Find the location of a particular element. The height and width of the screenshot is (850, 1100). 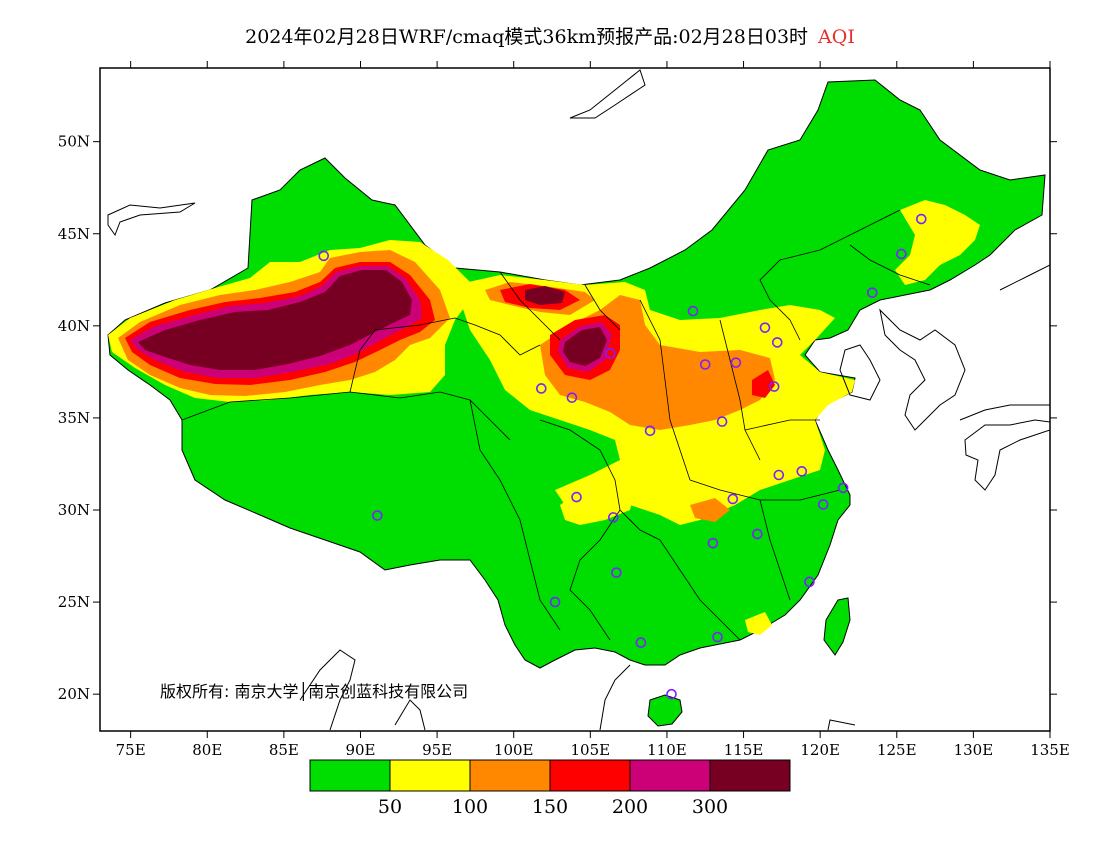

lon-tick-label: 80E is located at coordinates (207, 750).